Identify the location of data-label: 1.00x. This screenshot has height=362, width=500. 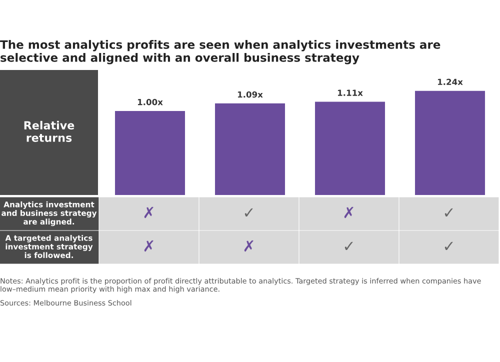
(150, 102).